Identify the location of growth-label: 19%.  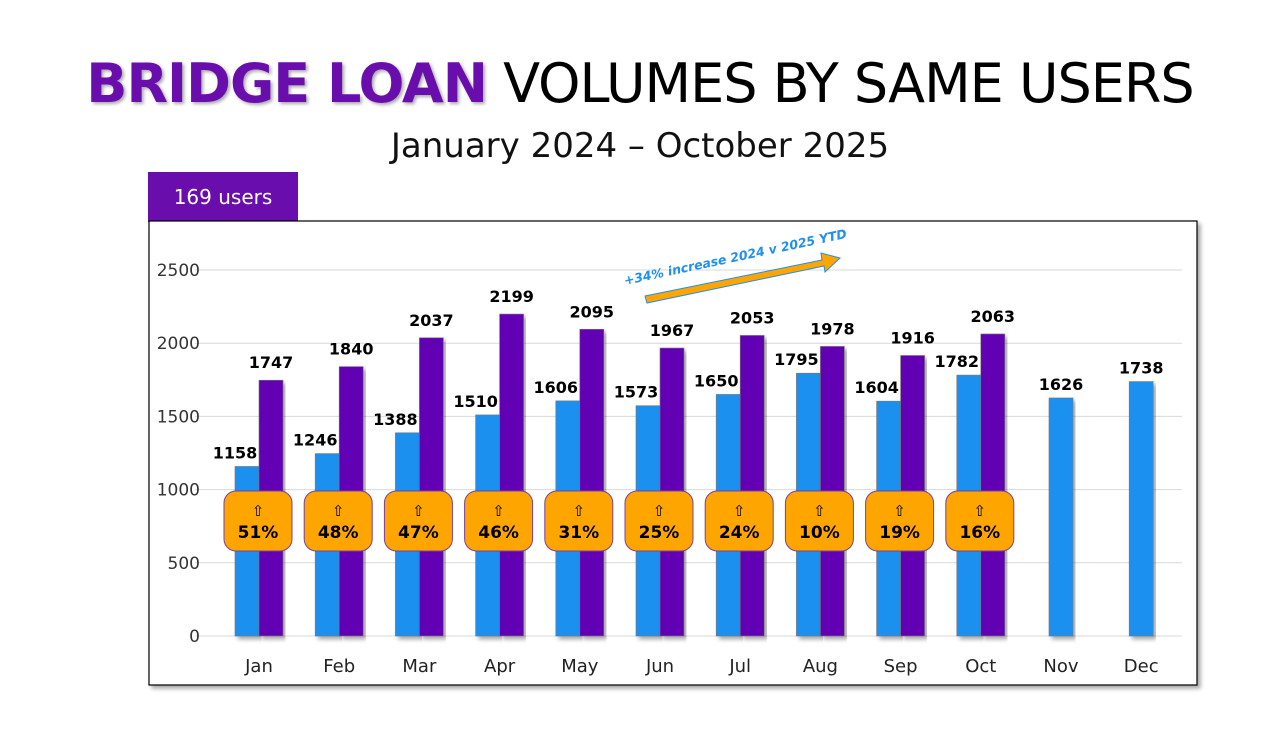
(899, 533).